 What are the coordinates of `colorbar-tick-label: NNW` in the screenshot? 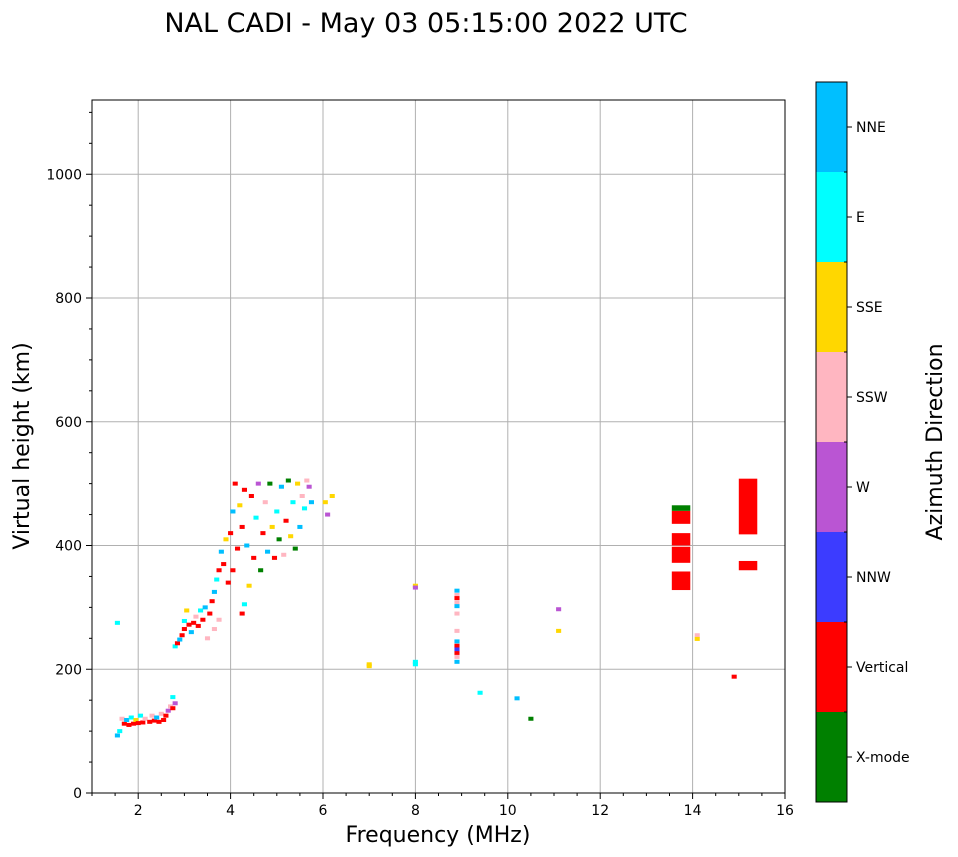 It's located at (873, 578).